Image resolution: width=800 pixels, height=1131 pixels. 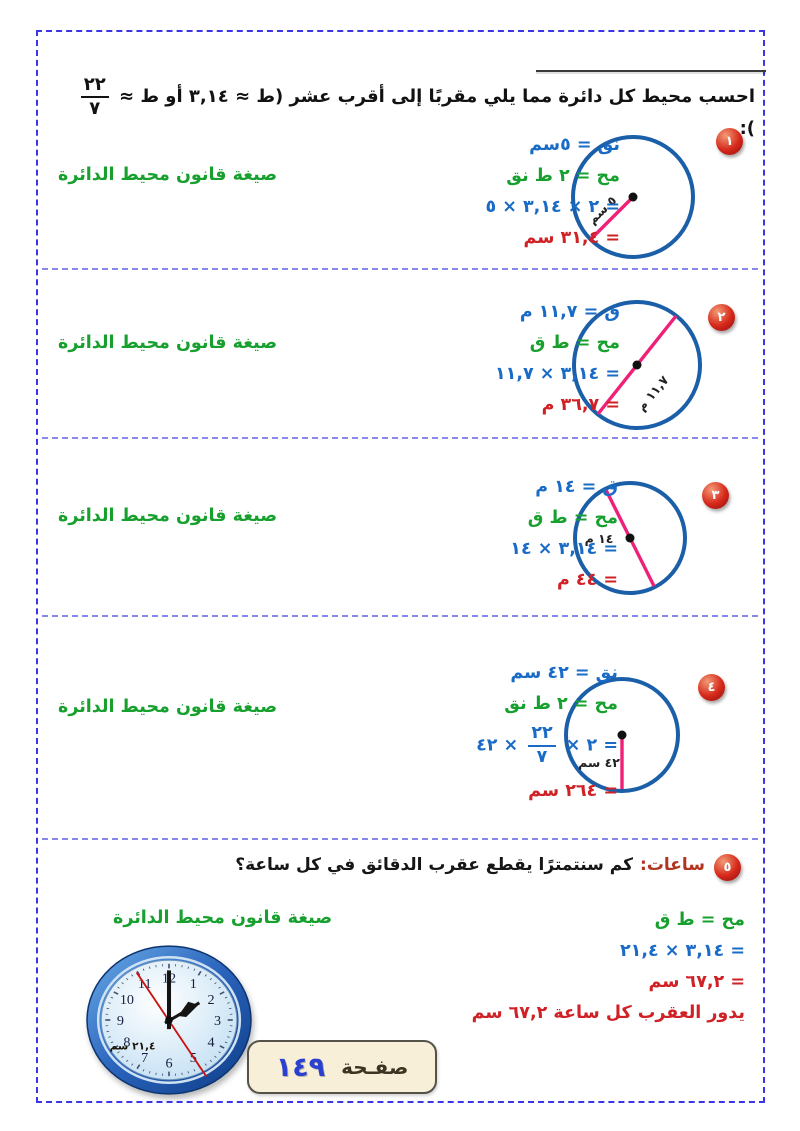 I want to click on svg-text: 6, so click(x=168, y=1064).